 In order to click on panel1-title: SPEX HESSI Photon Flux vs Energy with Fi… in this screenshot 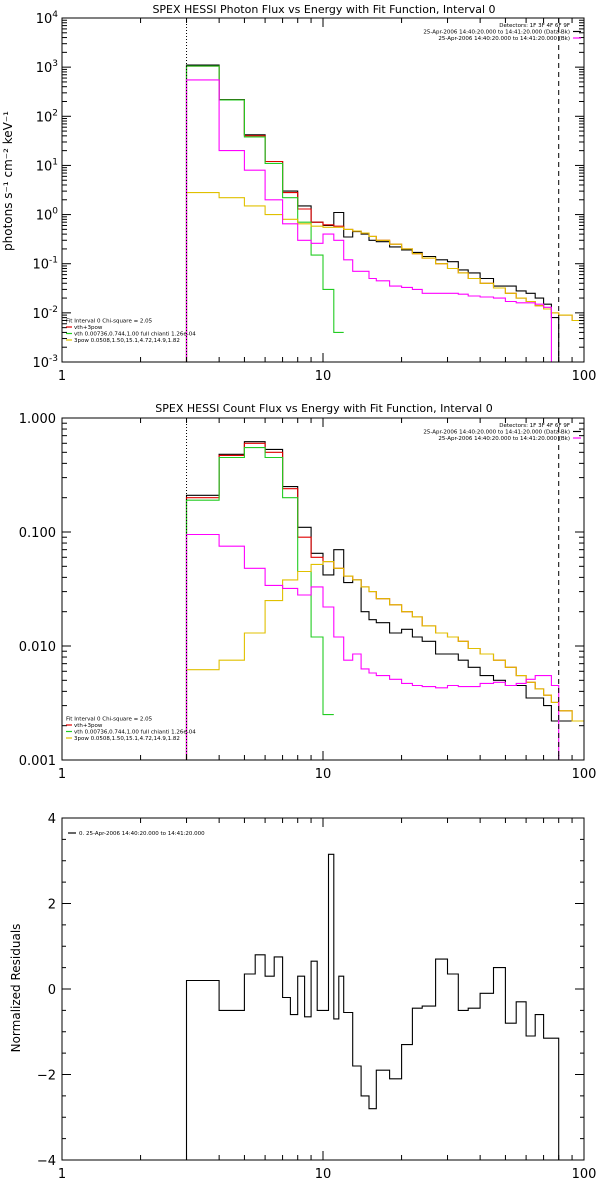, I will do `click(323, 9)`.